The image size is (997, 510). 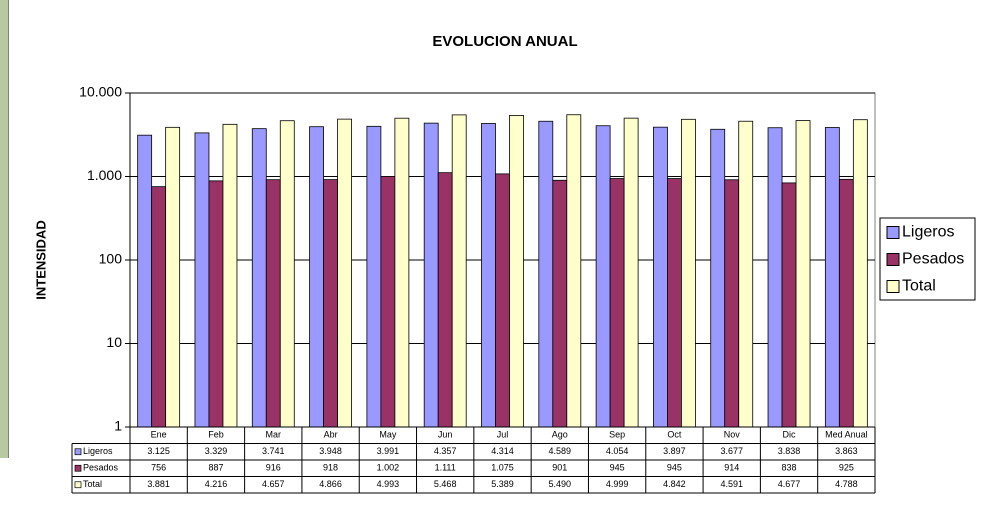 What do you see at coordinates (216, 435) in the screenshot?
I see `x-tick-label: Feb` at bounding box center [216, 435].